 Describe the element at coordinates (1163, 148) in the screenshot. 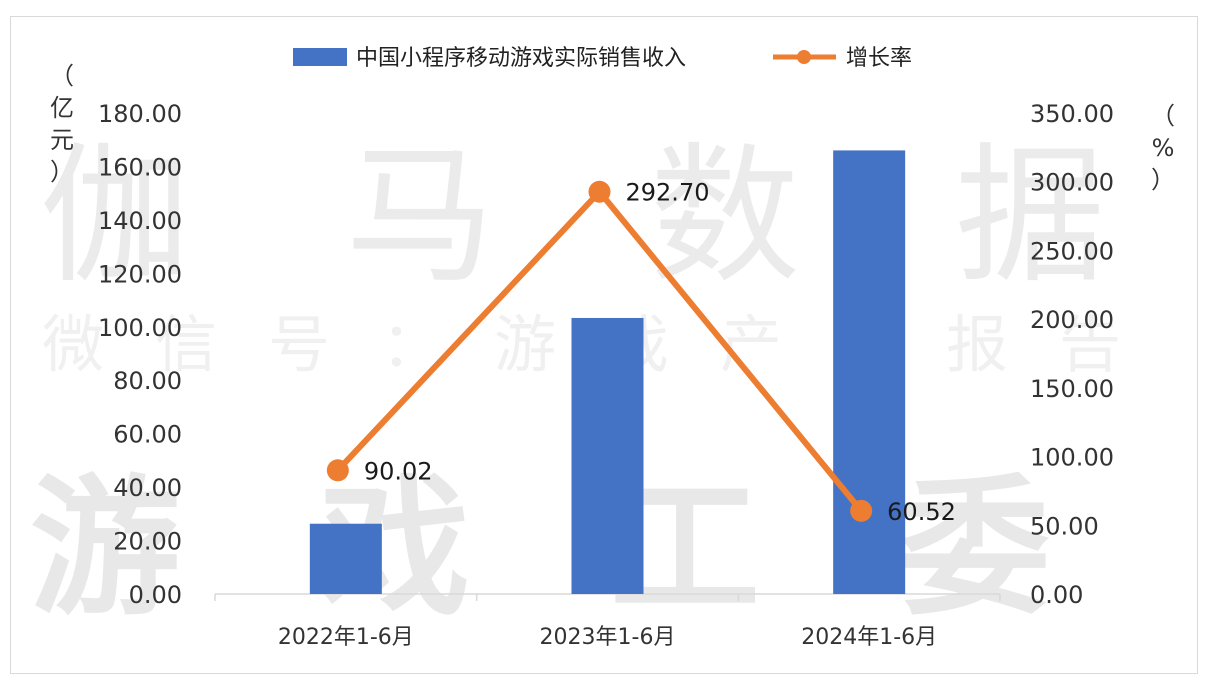

I see `right-axis-title: （%）` at that location.